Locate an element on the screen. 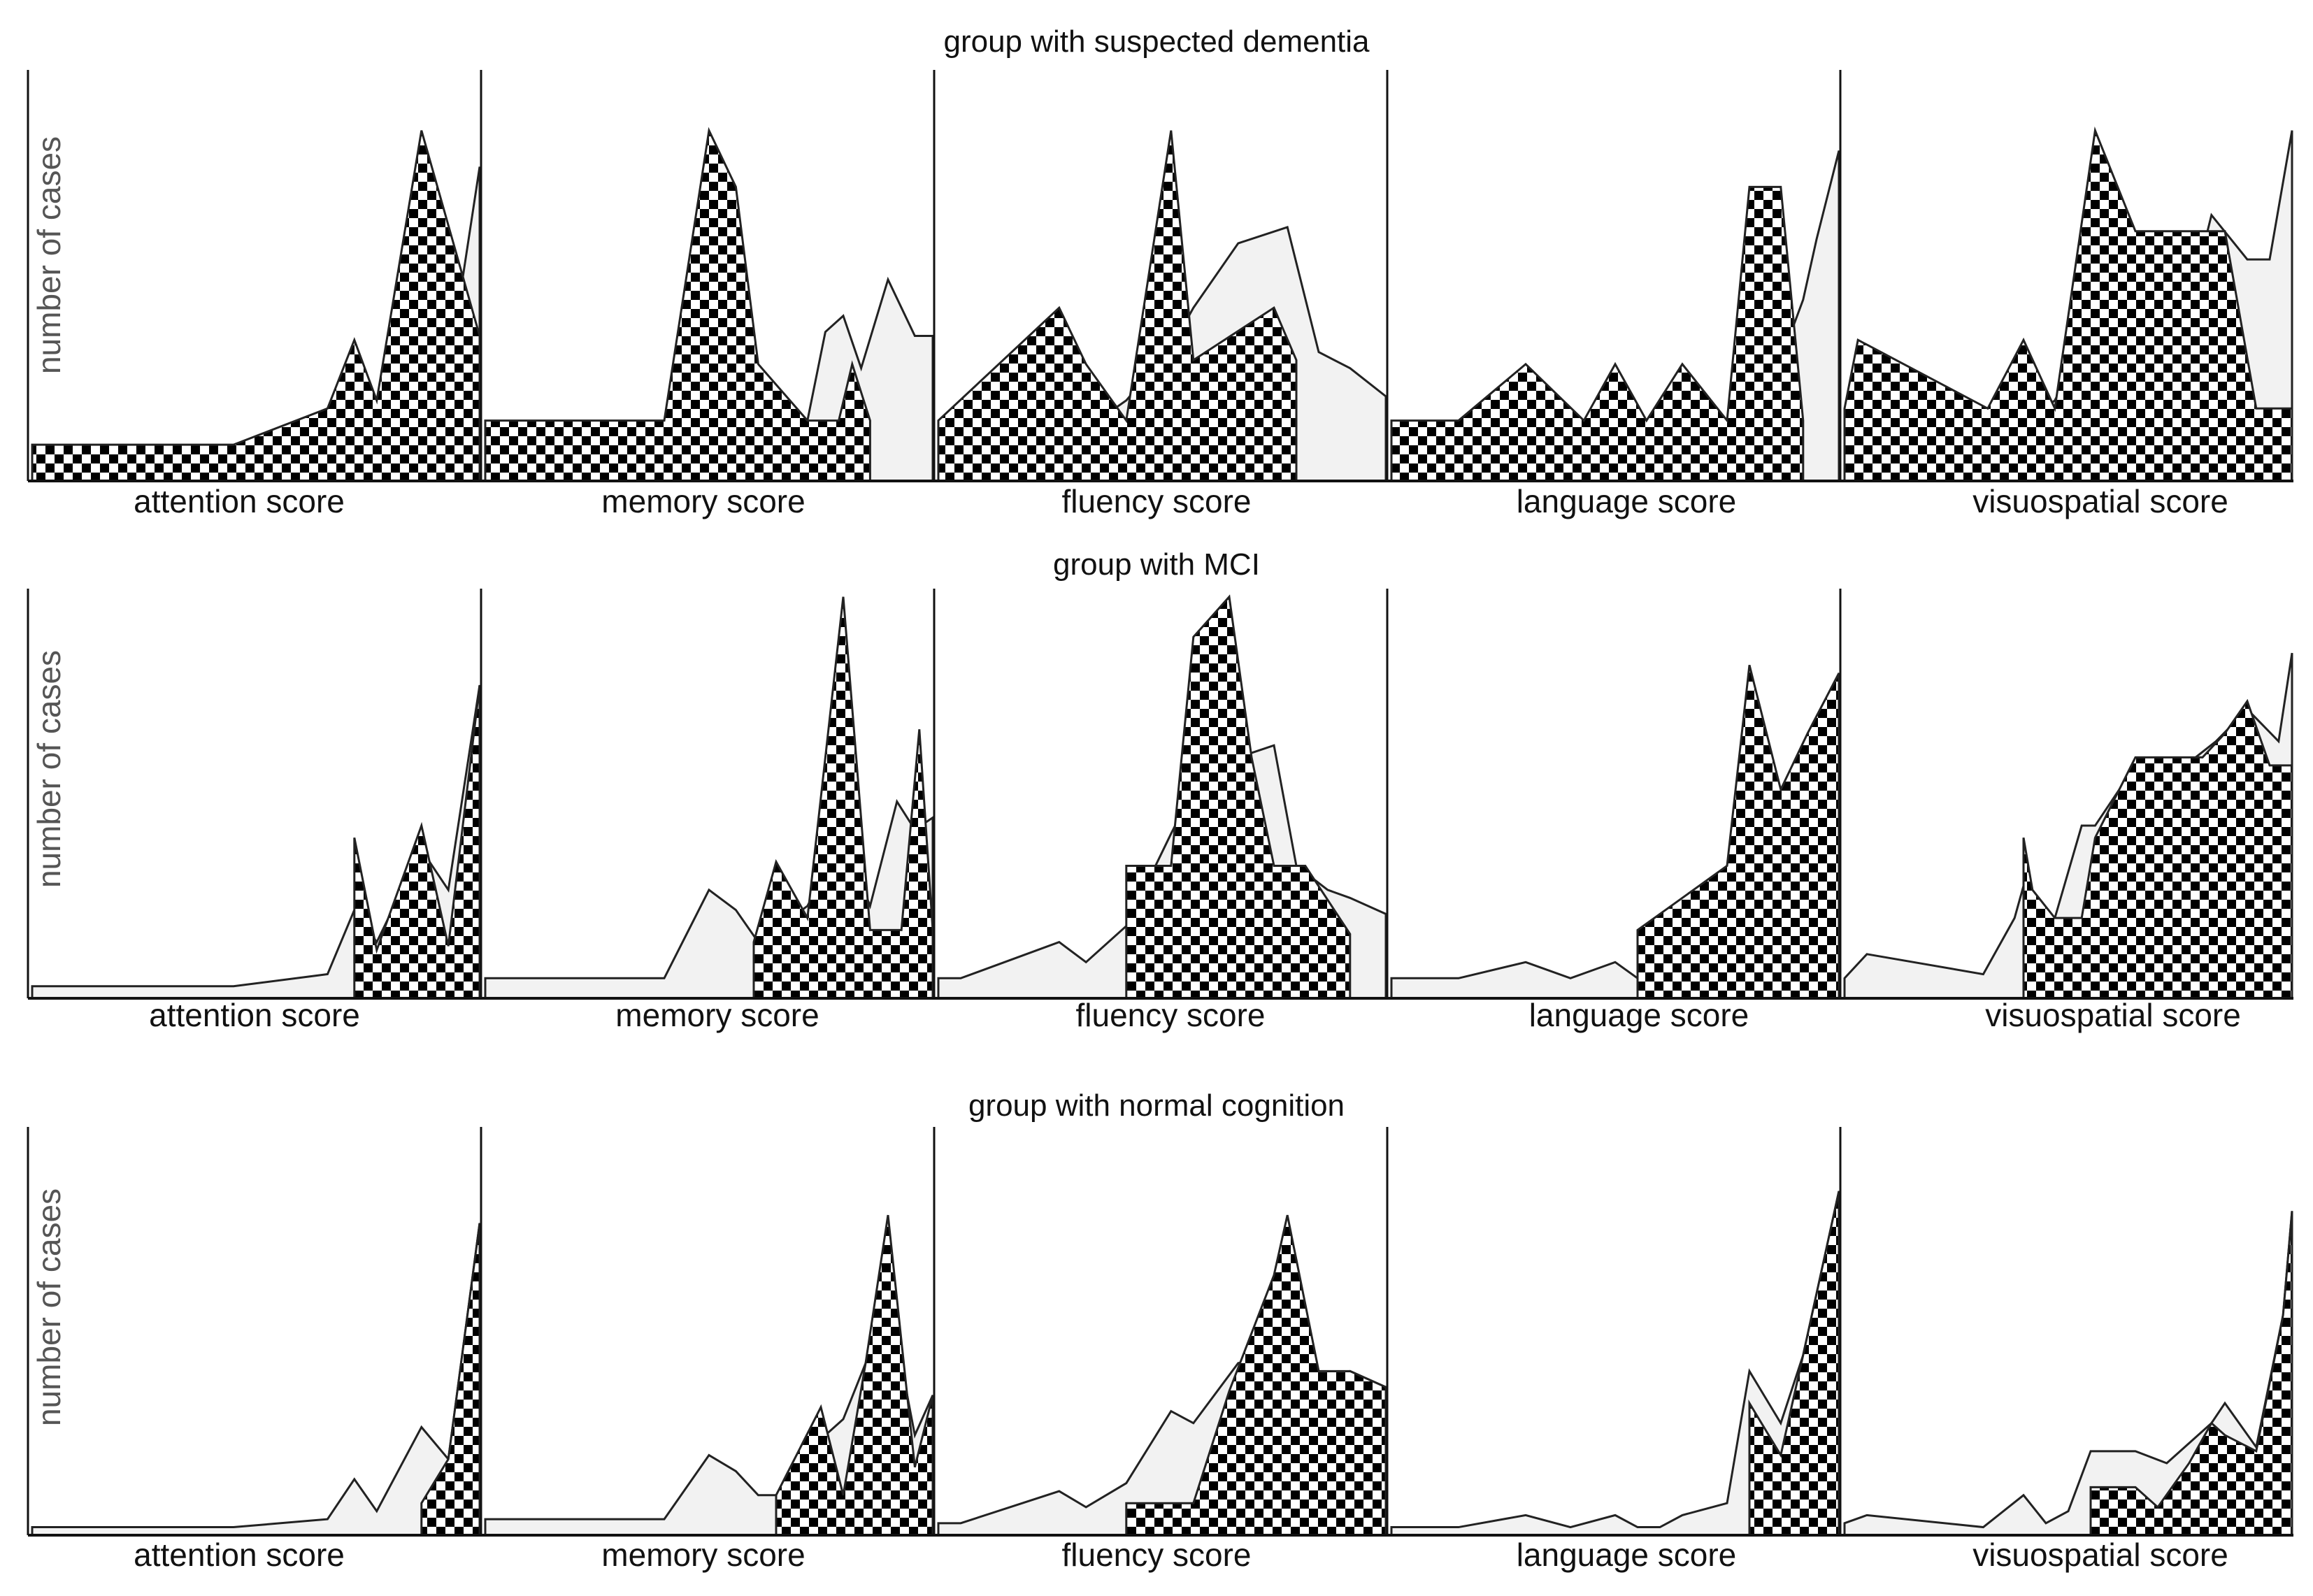 Image resolution: width=2313 pixels, height=1596 pixels. panel-normal-fluency is located at coordinates (1160, 1332).